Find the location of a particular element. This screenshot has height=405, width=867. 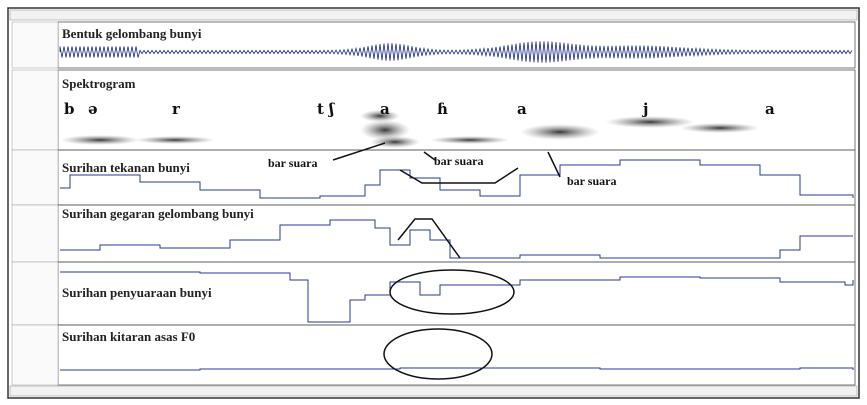

panel-title: Spektrogram is located at coordinates (99, 83).